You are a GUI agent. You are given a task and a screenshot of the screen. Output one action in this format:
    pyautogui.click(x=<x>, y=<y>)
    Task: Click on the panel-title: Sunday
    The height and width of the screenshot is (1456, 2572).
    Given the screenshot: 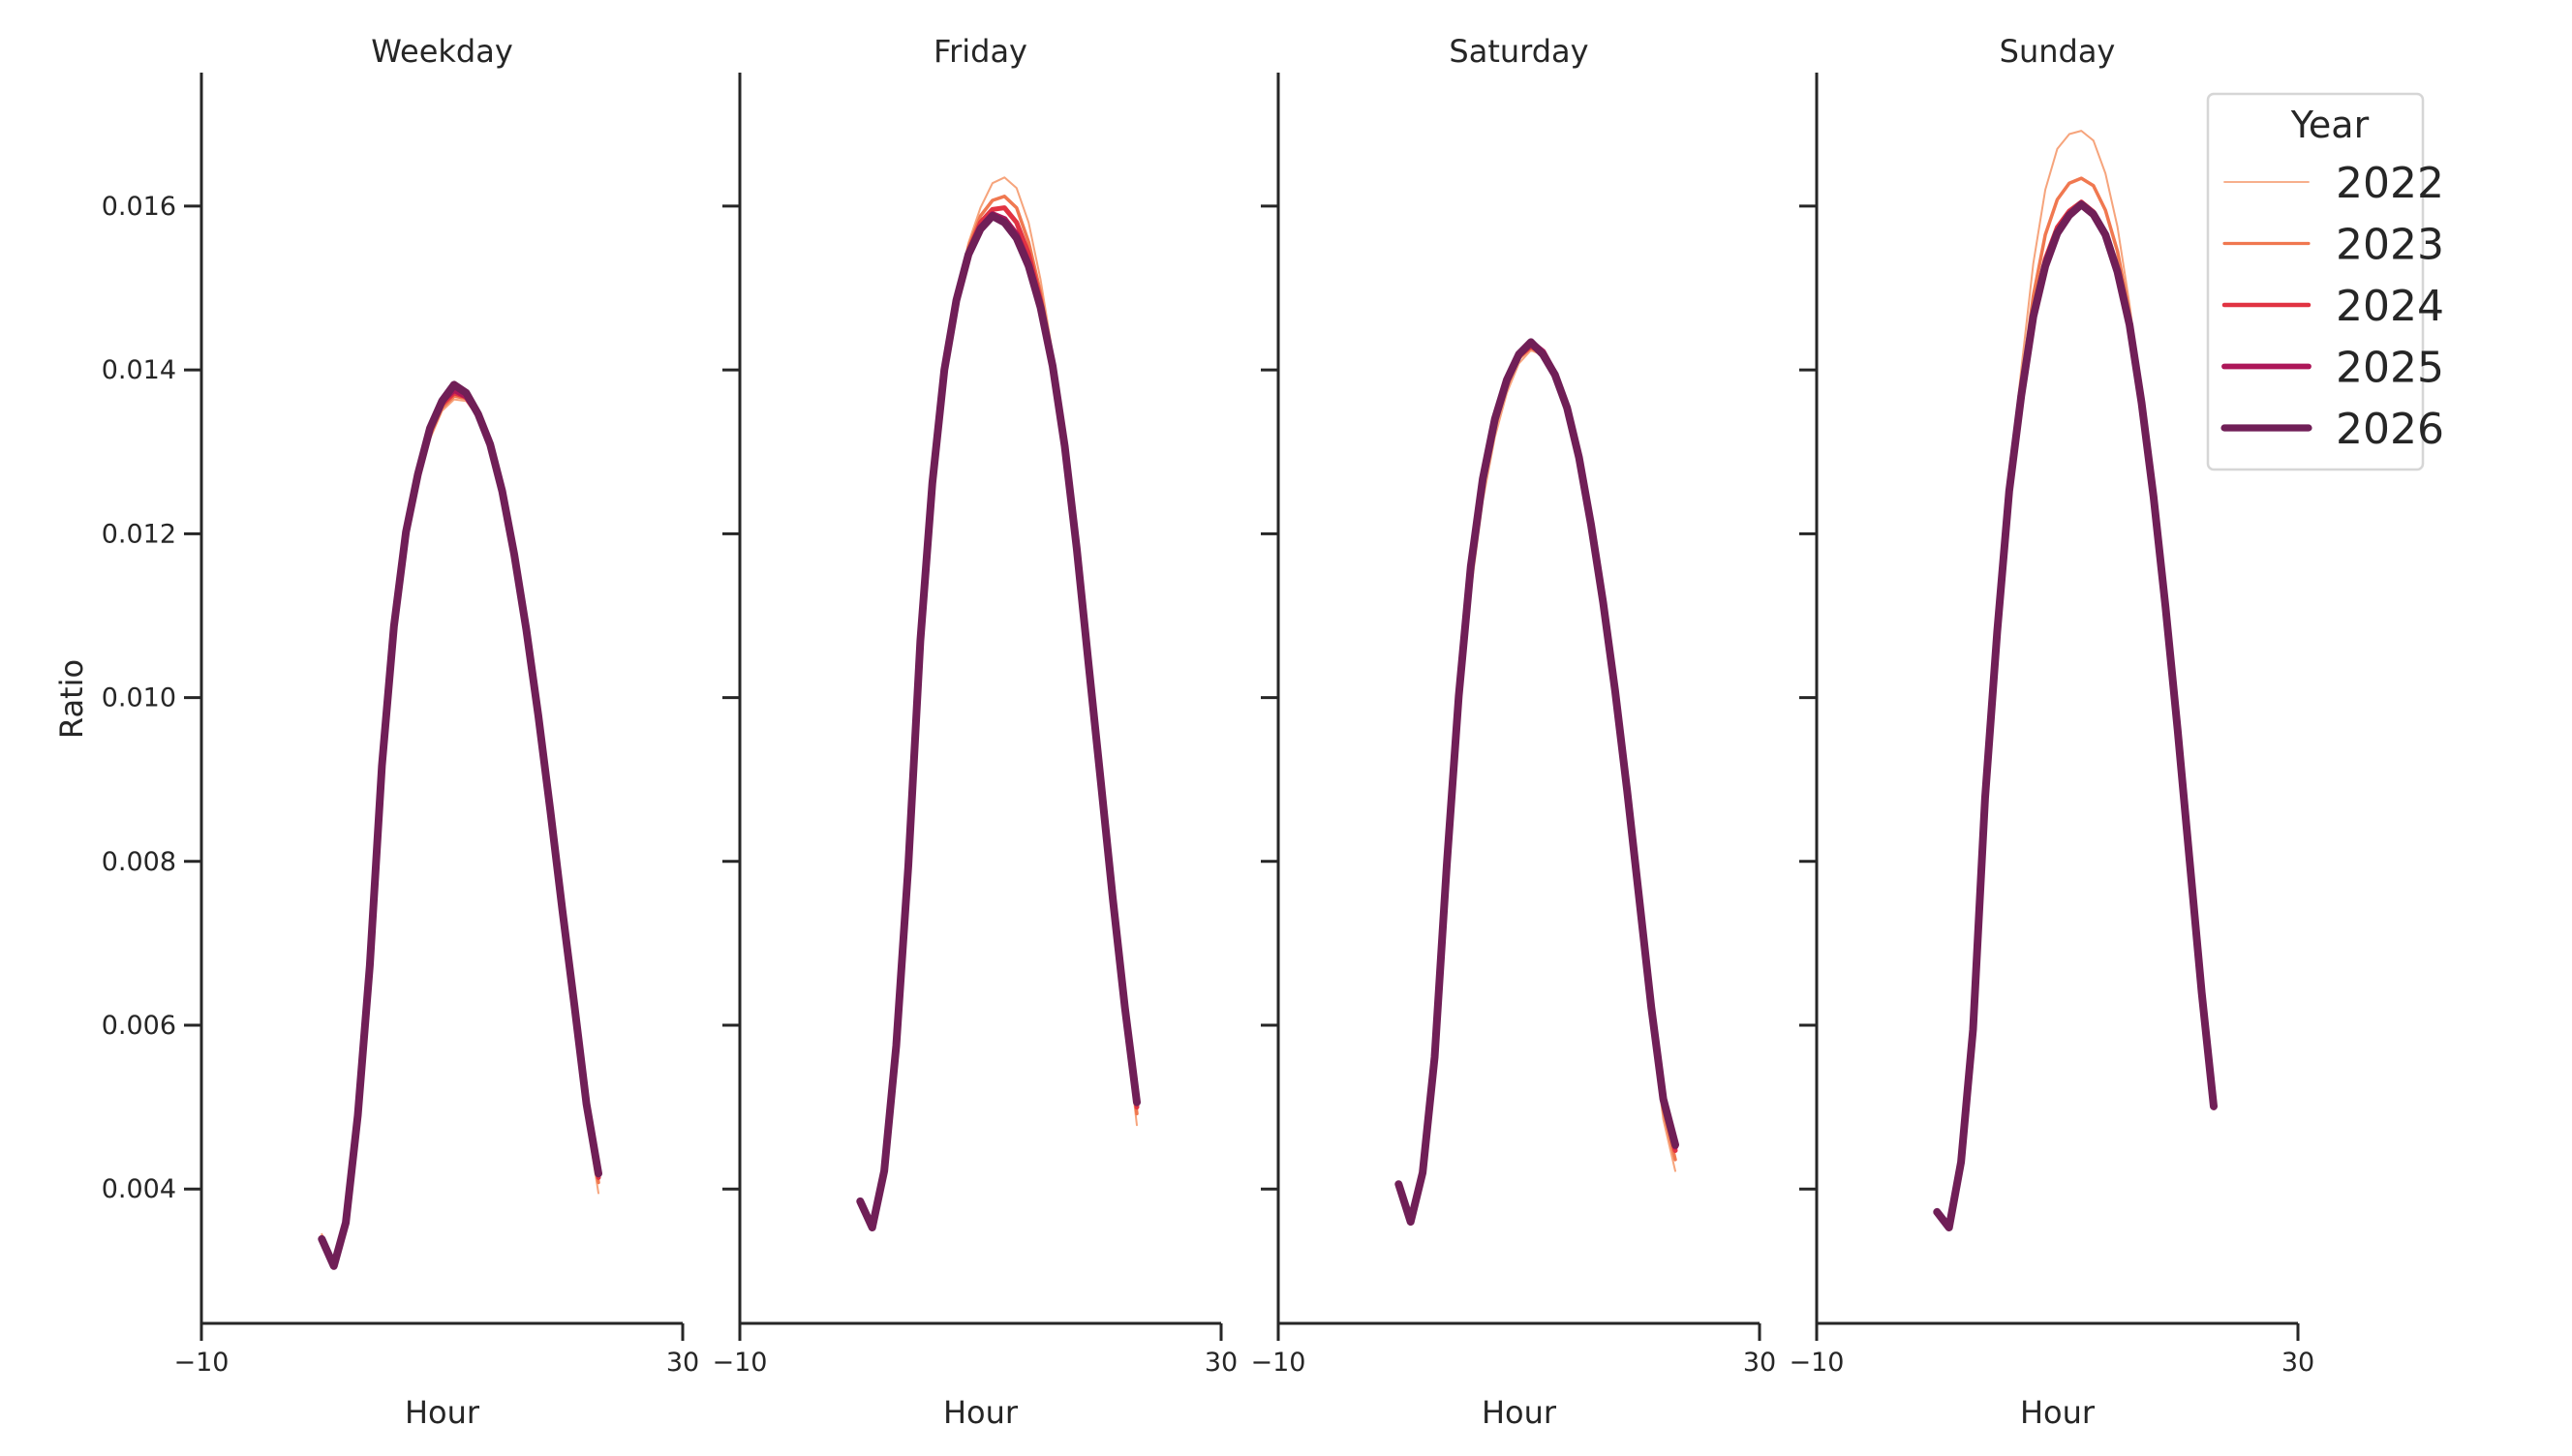 What is the action you would take?
    pyautogui.click(x=2058, y=52)
    